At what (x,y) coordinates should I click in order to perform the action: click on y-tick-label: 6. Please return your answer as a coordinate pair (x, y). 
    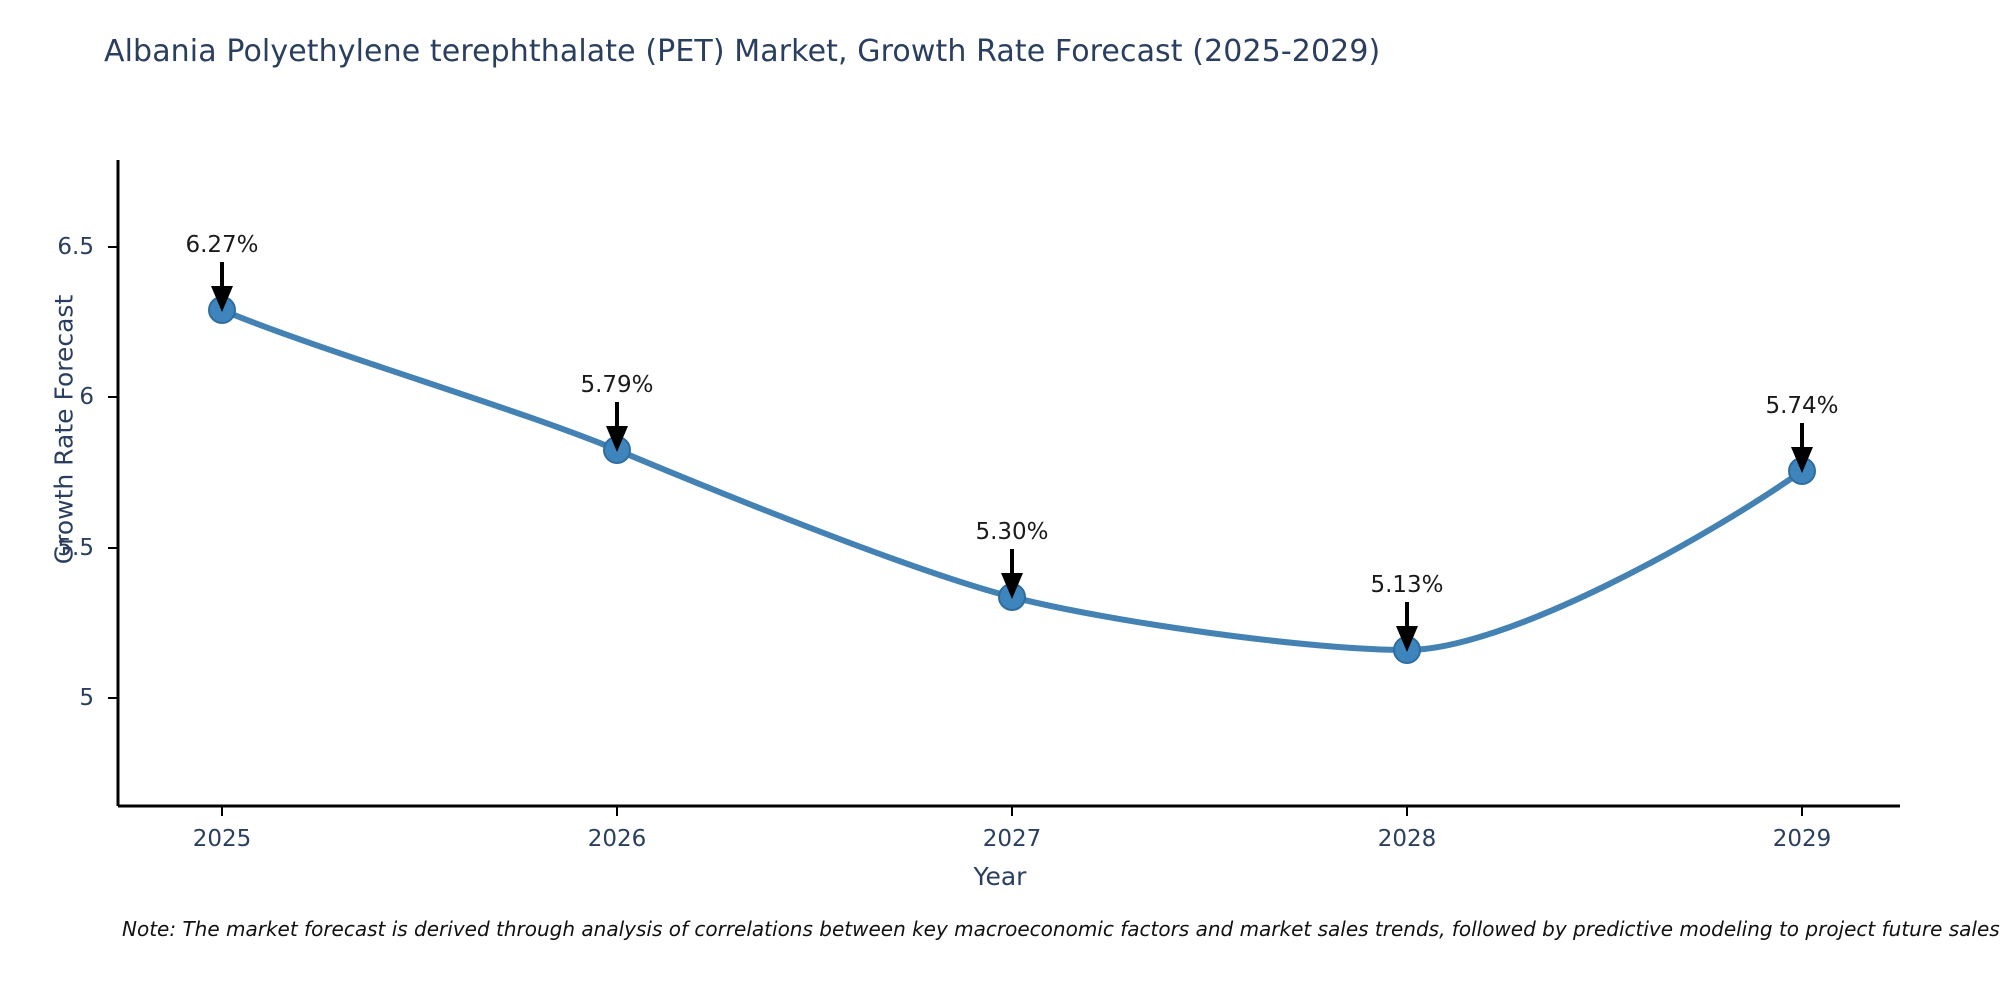
    Looking at the image, I should click on (86, 397).